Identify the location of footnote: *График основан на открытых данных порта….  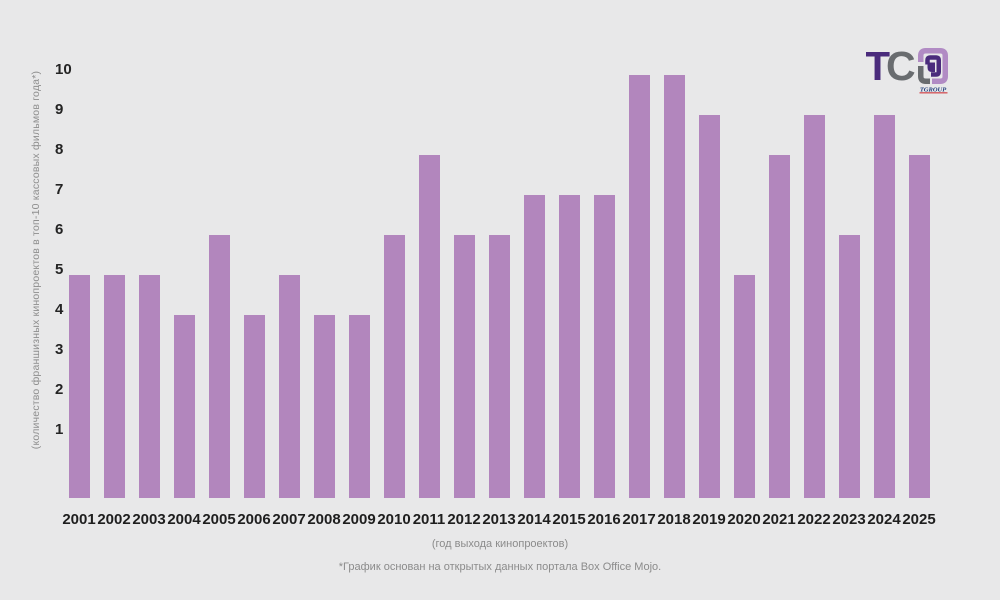
(500, 567).